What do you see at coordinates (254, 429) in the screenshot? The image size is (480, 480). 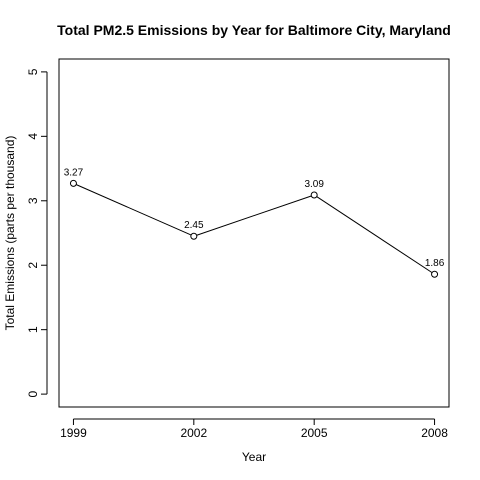 I see `x-axis: 1999 2002 2005 2008` at bounding box center [254, 429].